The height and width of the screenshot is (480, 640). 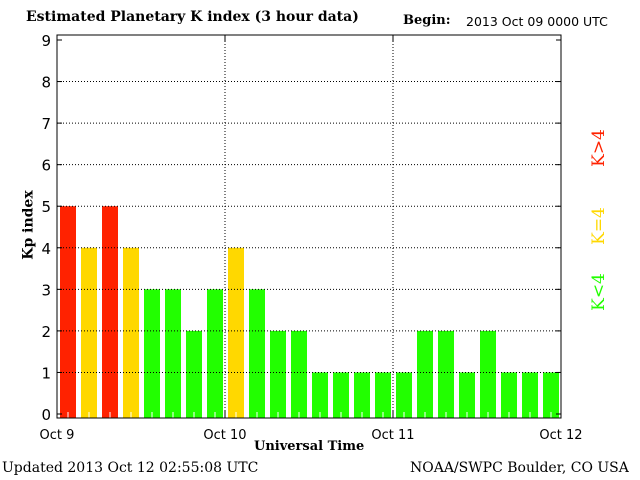 What do you see at coordinates (46, 415) in the screenshot?
I see `y-tick-label: 0` at bounding box center [46, 415].